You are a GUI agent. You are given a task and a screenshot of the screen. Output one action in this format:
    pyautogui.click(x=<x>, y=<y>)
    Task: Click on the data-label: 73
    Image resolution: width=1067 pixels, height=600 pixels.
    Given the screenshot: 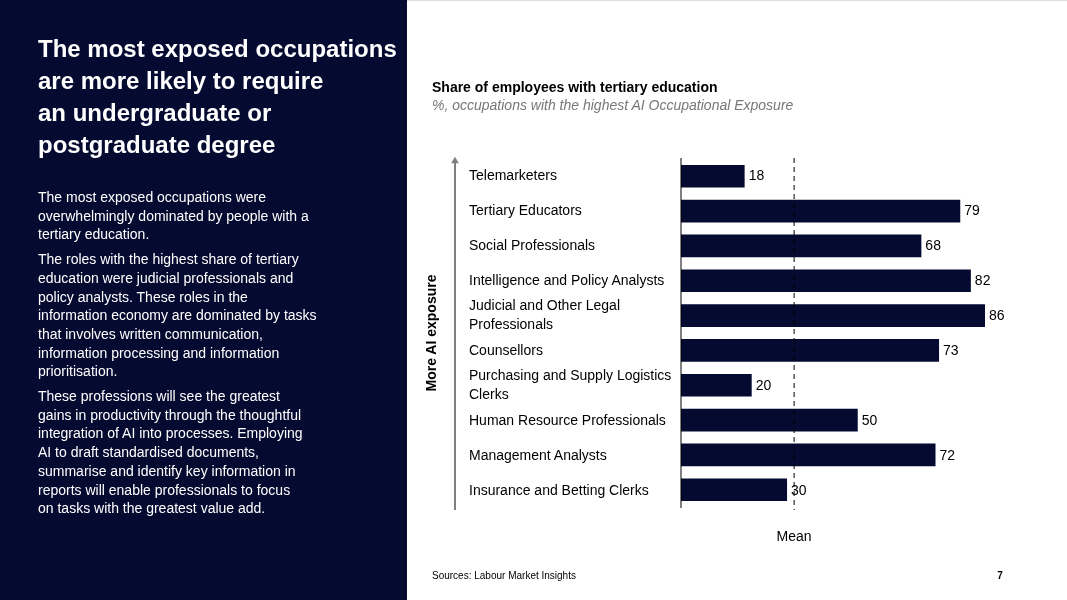 What is the action you would take?
    pyautogui.click(x=951, y=349)
    